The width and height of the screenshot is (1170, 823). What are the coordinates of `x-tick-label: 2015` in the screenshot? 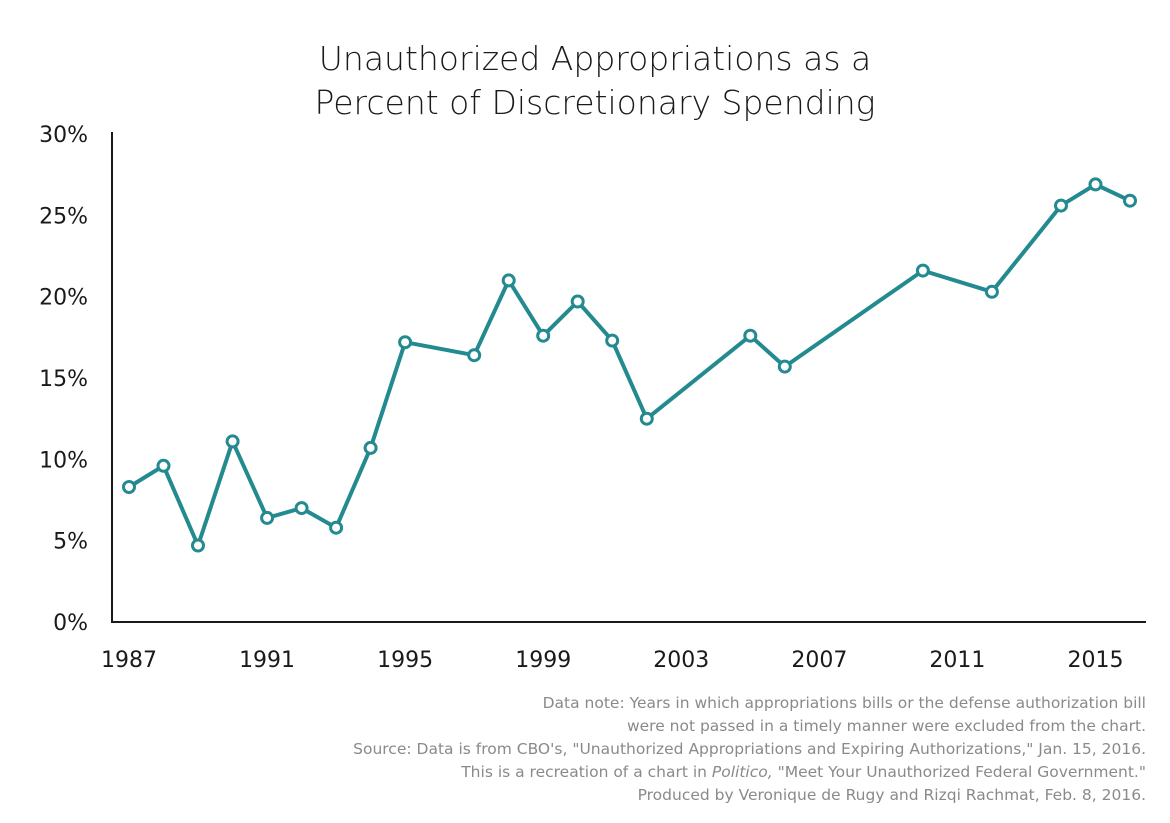 It's located at (1095, 660).